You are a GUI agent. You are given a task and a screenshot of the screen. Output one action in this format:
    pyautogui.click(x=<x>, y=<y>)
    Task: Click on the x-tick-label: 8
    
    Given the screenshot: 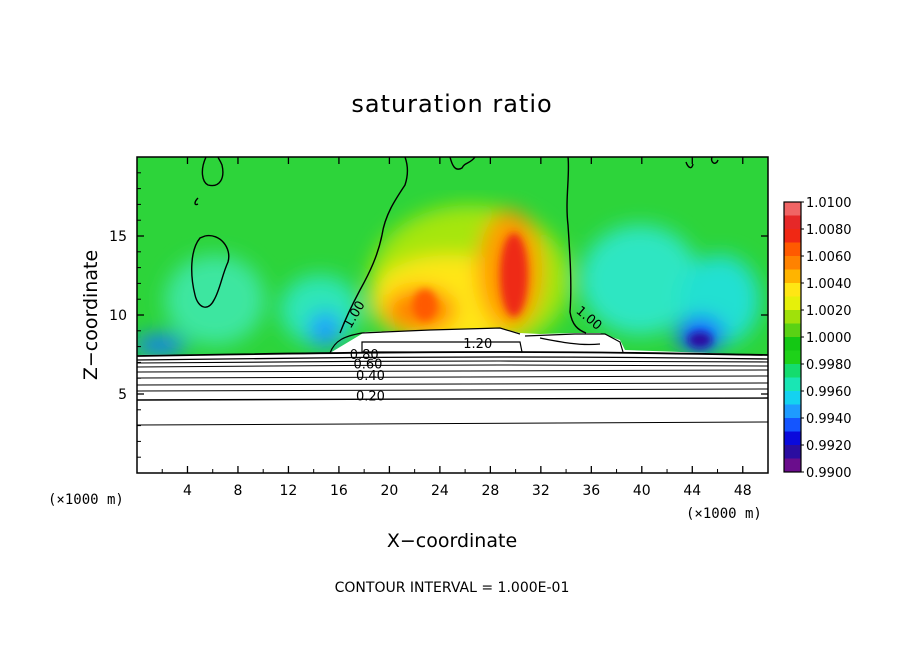 What is the action you would take?
    pyautogui.click(x=237, y=491)
    